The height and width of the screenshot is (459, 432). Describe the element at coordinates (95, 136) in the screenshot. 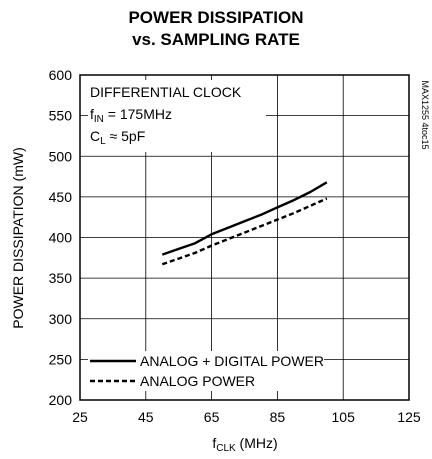

I see `annotation-cl-main: C` at that location.